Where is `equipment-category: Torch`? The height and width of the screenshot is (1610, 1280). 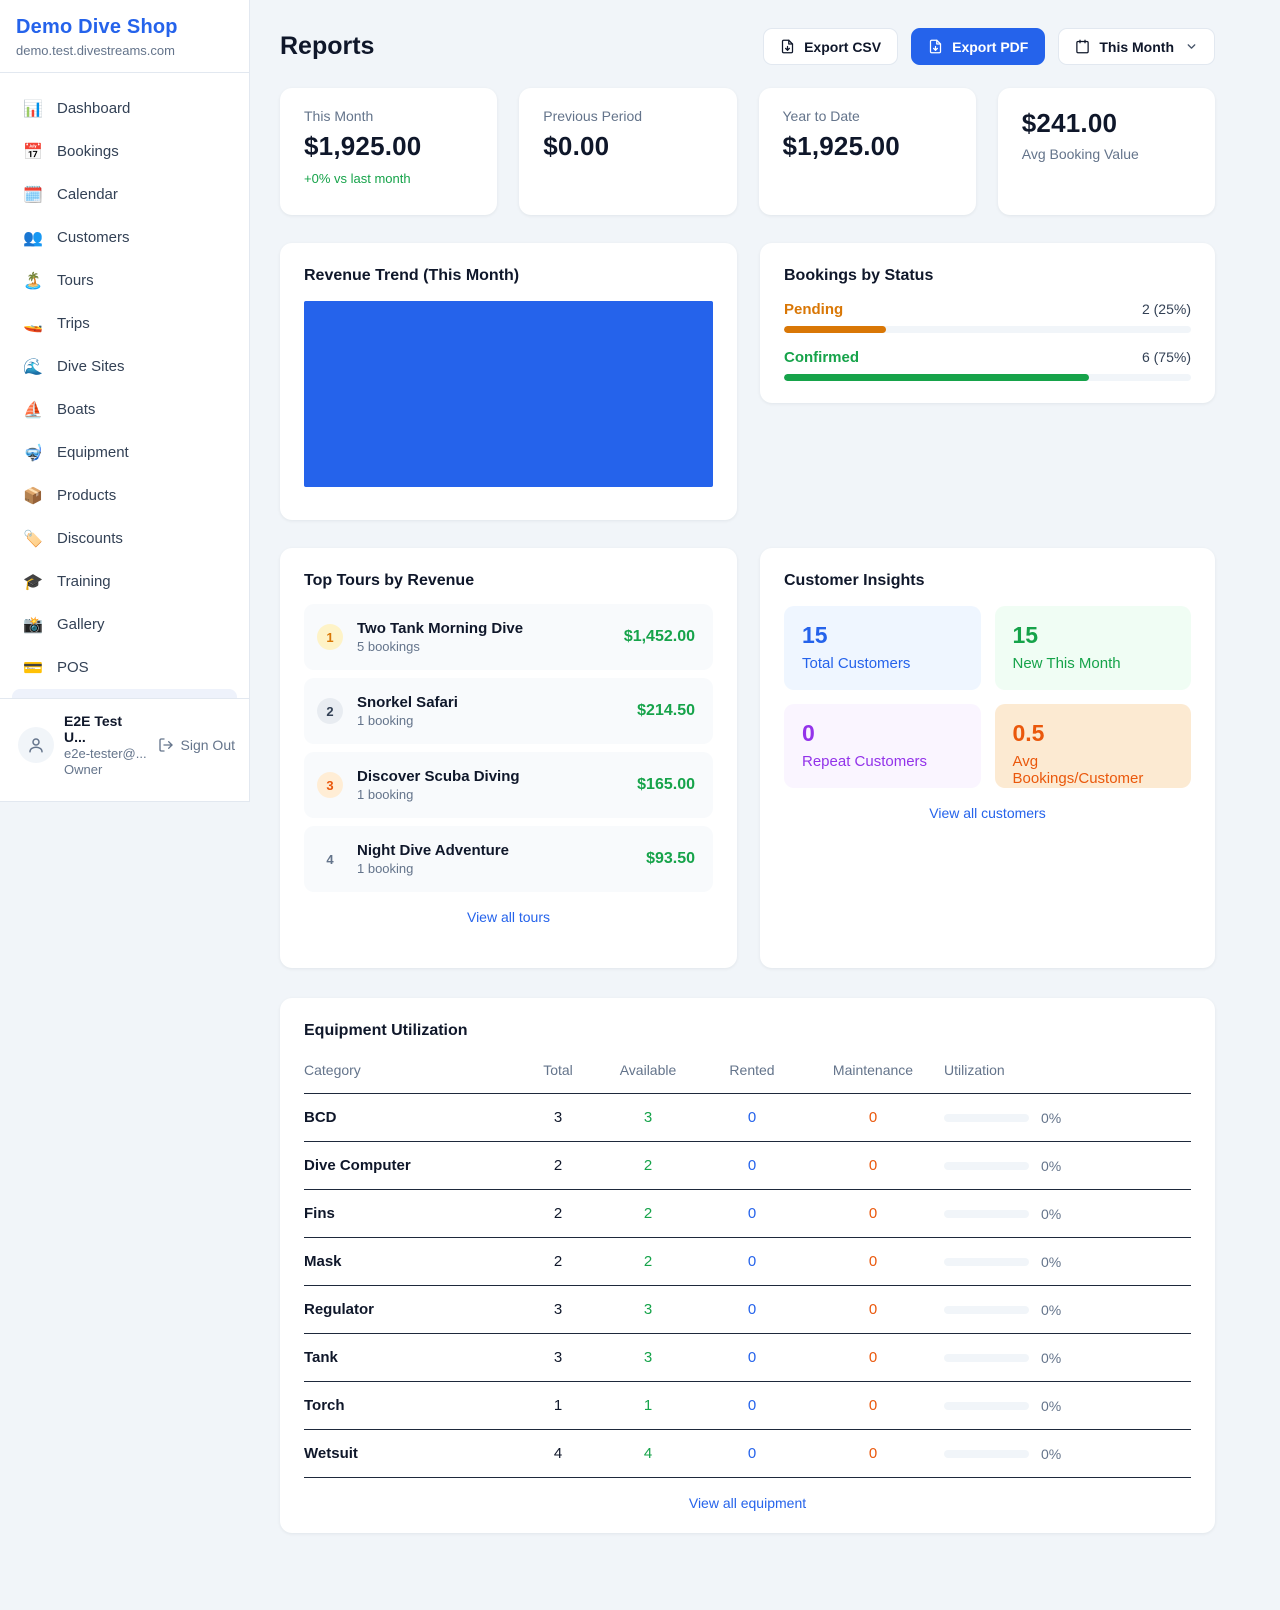
equipment-category: Torch is located at coordinates (324, 1405).